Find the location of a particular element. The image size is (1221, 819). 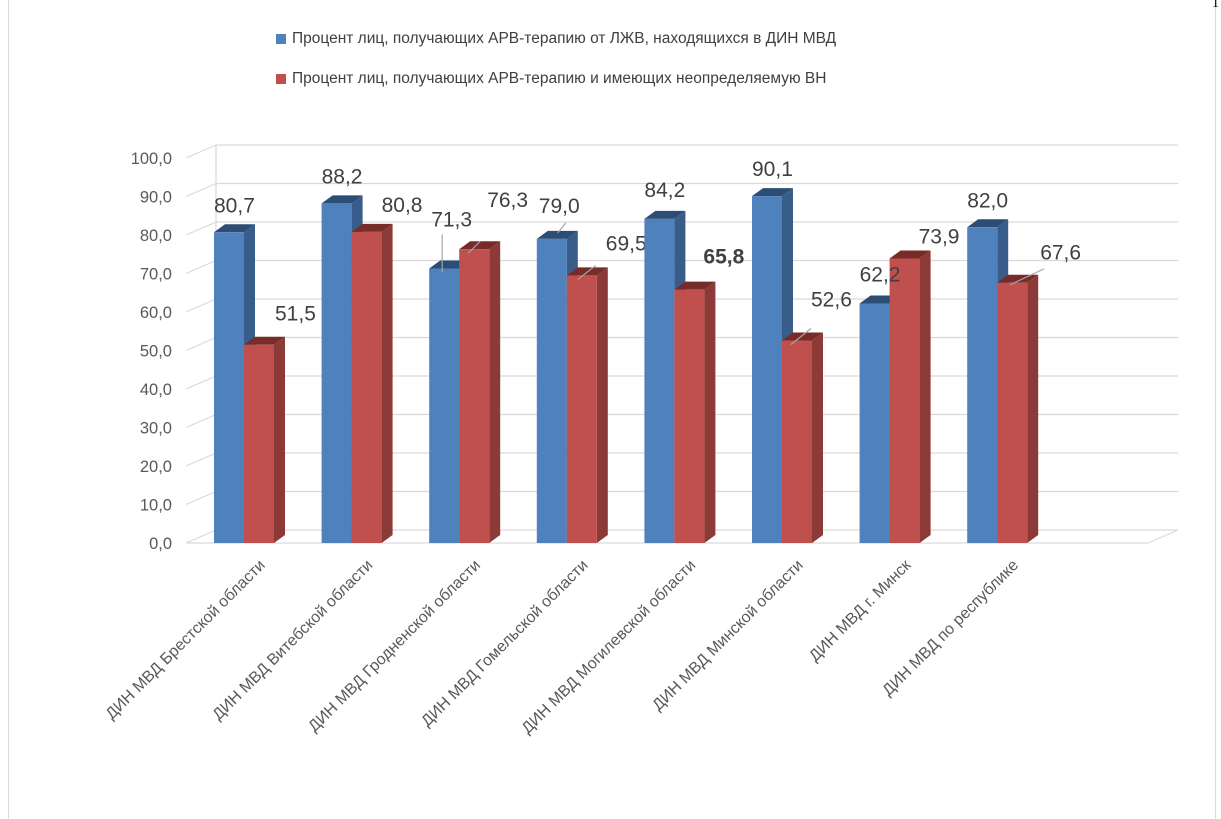

y-tick-label: 80,0 is located at coordinates (156, 236).